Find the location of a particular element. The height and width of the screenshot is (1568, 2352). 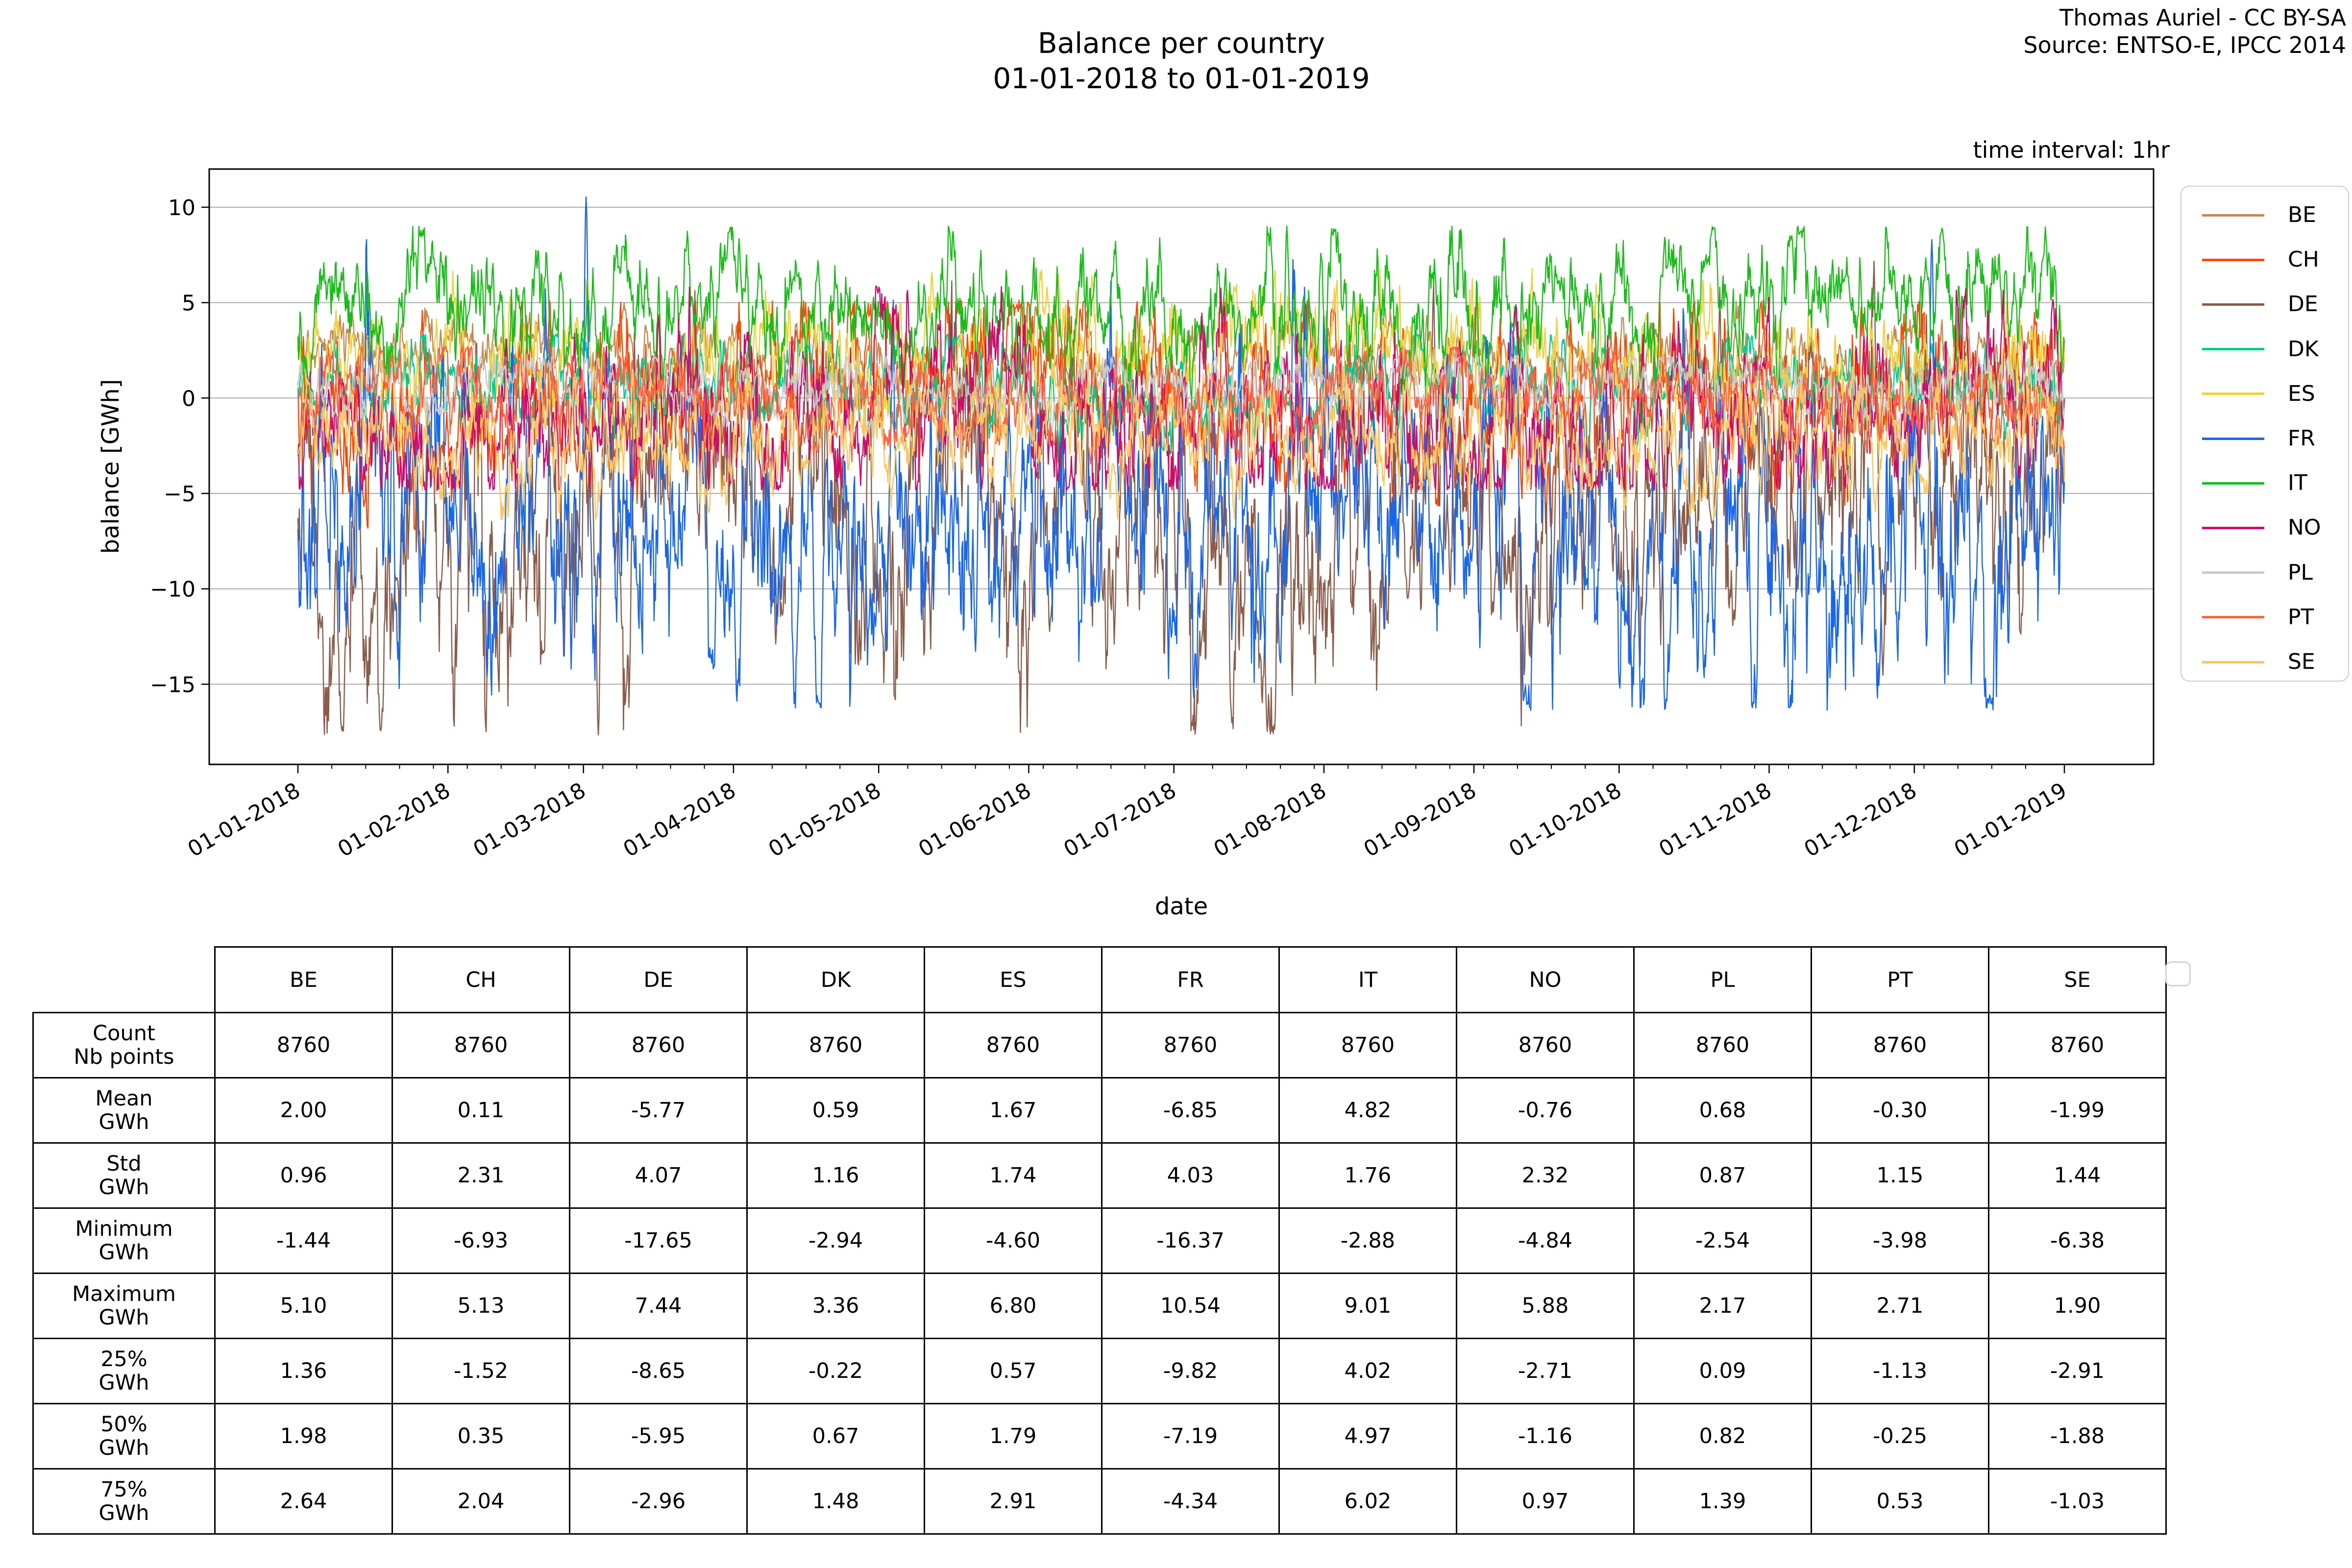

table-cell-NO-25pct: -2.71 is located at coordinates (1545, 1371).